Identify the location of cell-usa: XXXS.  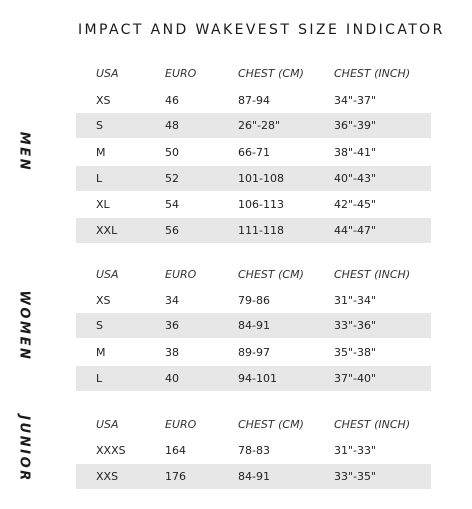
(111, 450).